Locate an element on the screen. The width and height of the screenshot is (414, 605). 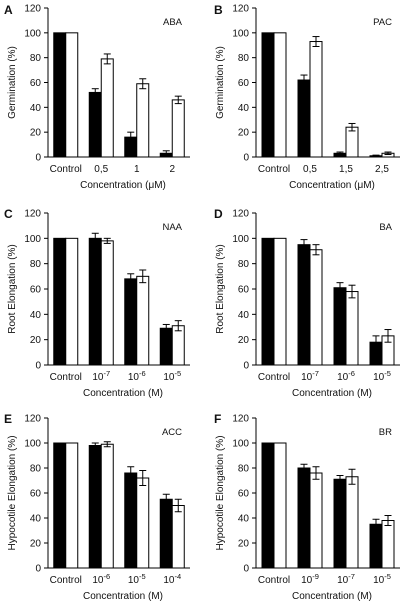
y-axis-label: Root Elongation (%) is located at coordinates (12, 289).